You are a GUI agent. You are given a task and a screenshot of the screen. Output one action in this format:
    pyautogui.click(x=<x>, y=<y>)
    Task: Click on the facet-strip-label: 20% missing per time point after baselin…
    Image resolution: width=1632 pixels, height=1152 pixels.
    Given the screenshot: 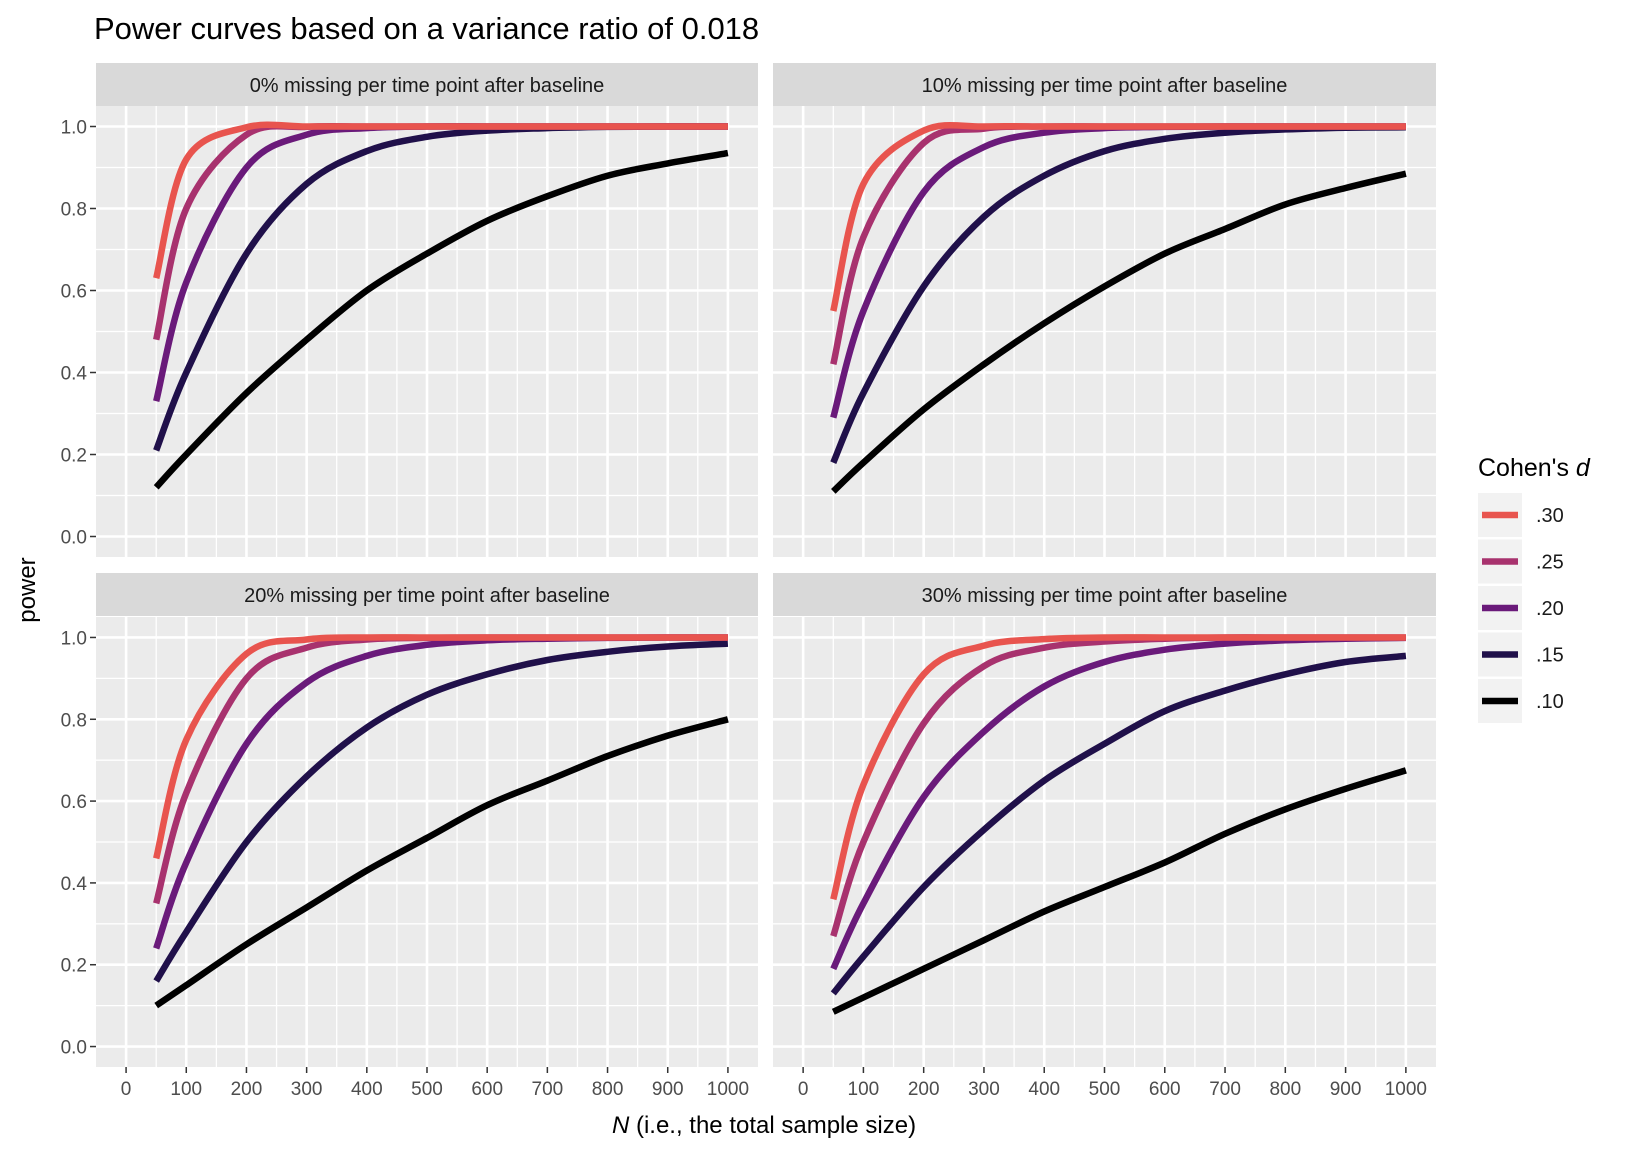 What is the action you would take?
    pyautogui.click(x=427, y=596)
    